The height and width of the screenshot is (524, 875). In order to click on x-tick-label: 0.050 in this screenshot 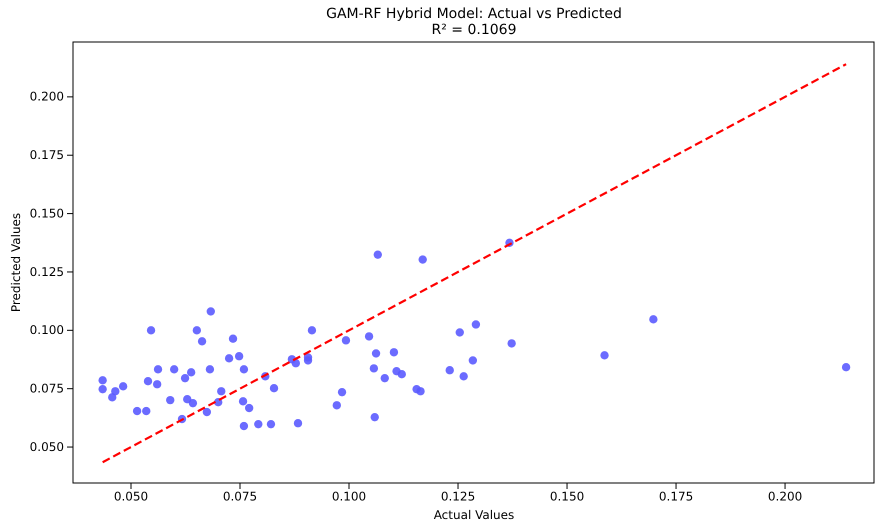, I will do `click(131, 497)`.